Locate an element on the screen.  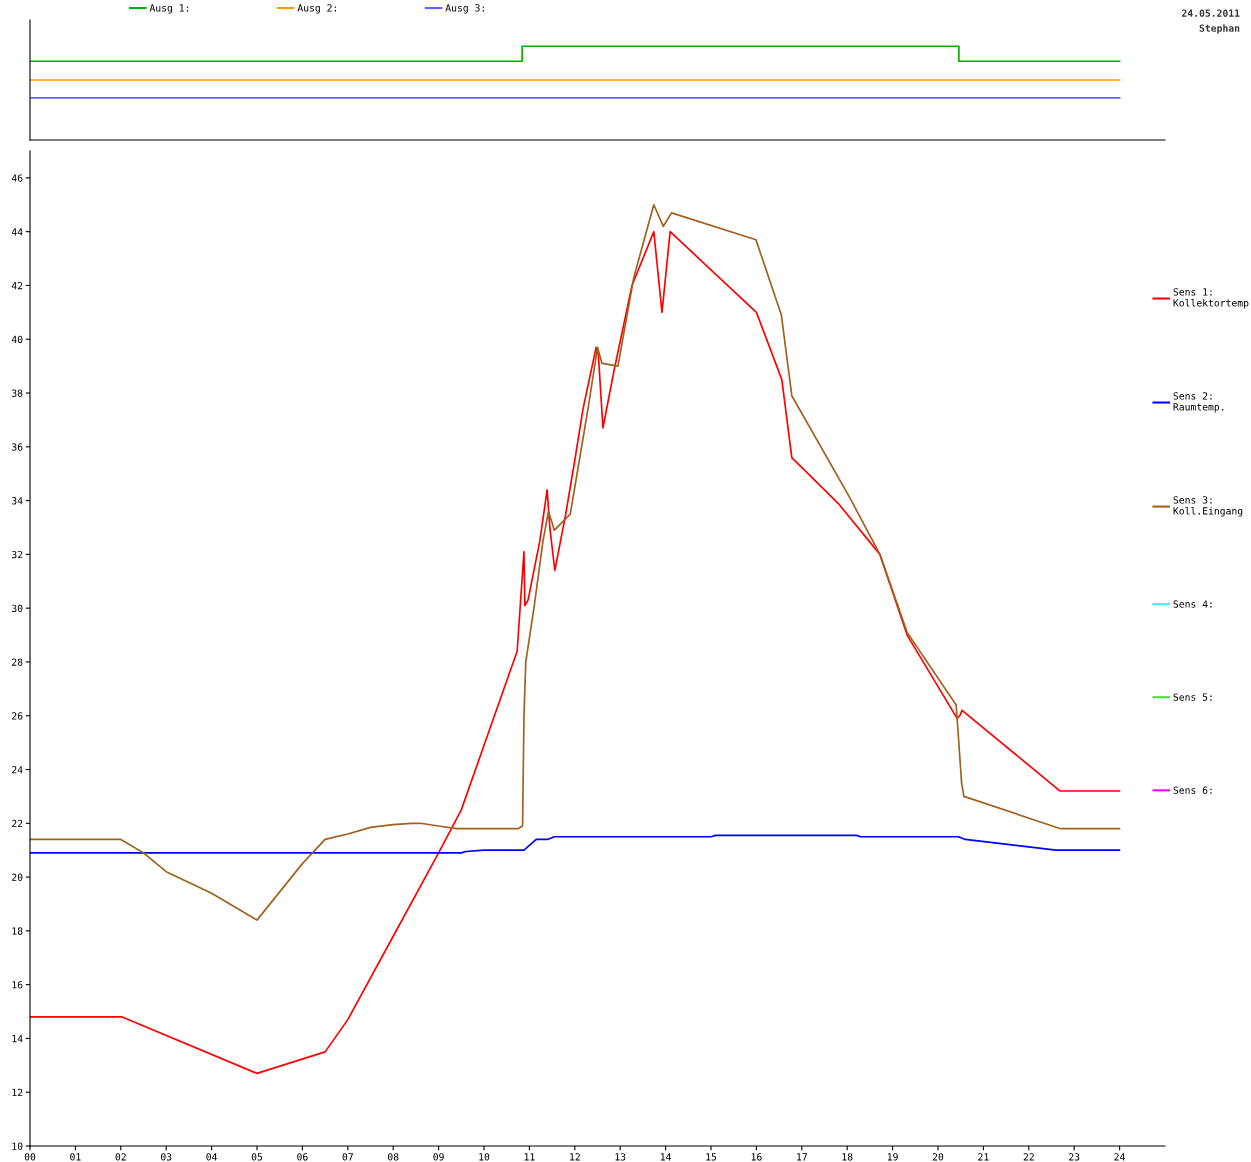
x-tick-label: 08 is located at coordinates (393, 1157).